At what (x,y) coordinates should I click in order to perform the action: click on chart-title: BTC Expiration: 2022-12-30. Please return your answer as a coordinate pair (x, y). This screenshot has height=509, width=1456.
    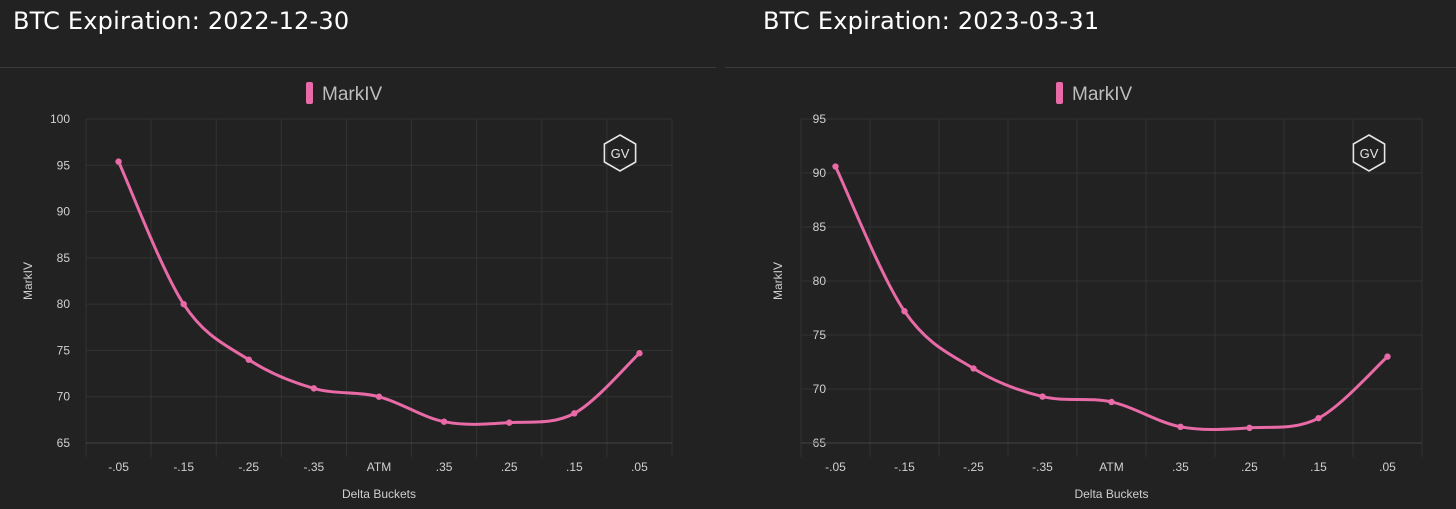
    Looking at the image, I should click on (181, 21).